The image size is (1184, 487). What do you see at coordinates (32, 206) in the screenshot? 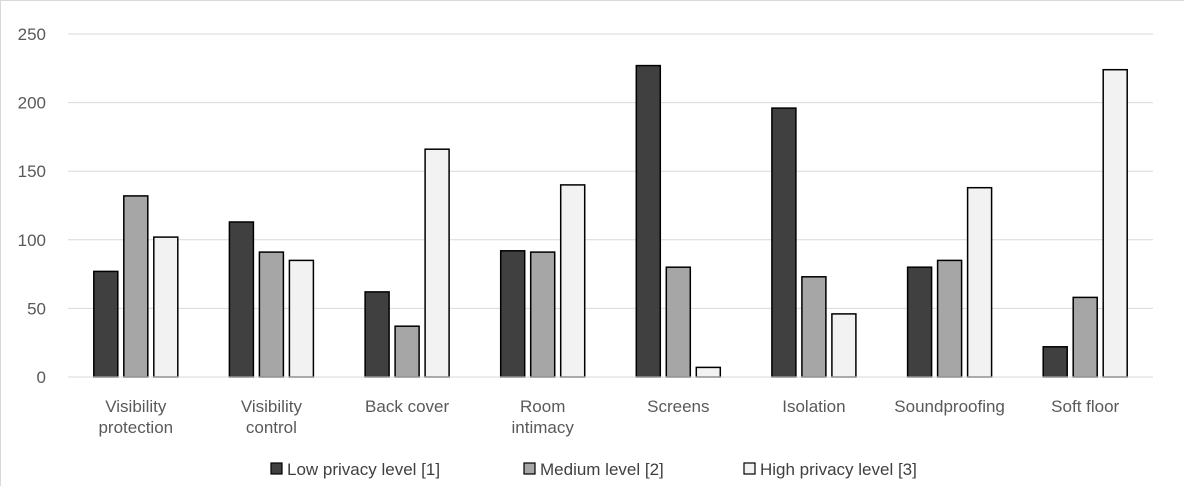
I see `y-axis-ticks: 0 50 100 150 200 250` at bounding box center [32, 206].